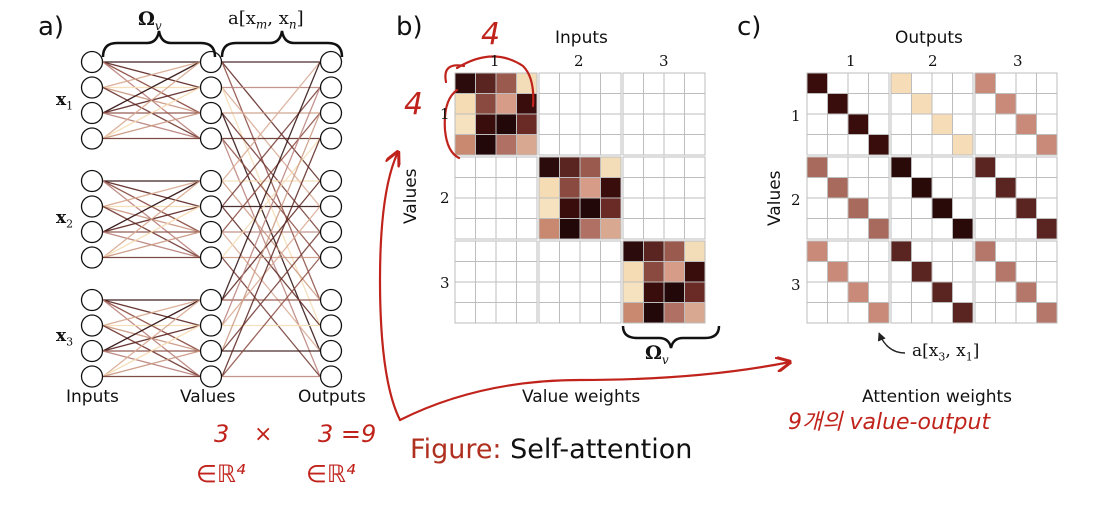 The width and height of the screenshot is (1102, 506). Describe the element at coordinates (851, 61) in the screenshot. I see `c-top-number-1: 1` at that location.